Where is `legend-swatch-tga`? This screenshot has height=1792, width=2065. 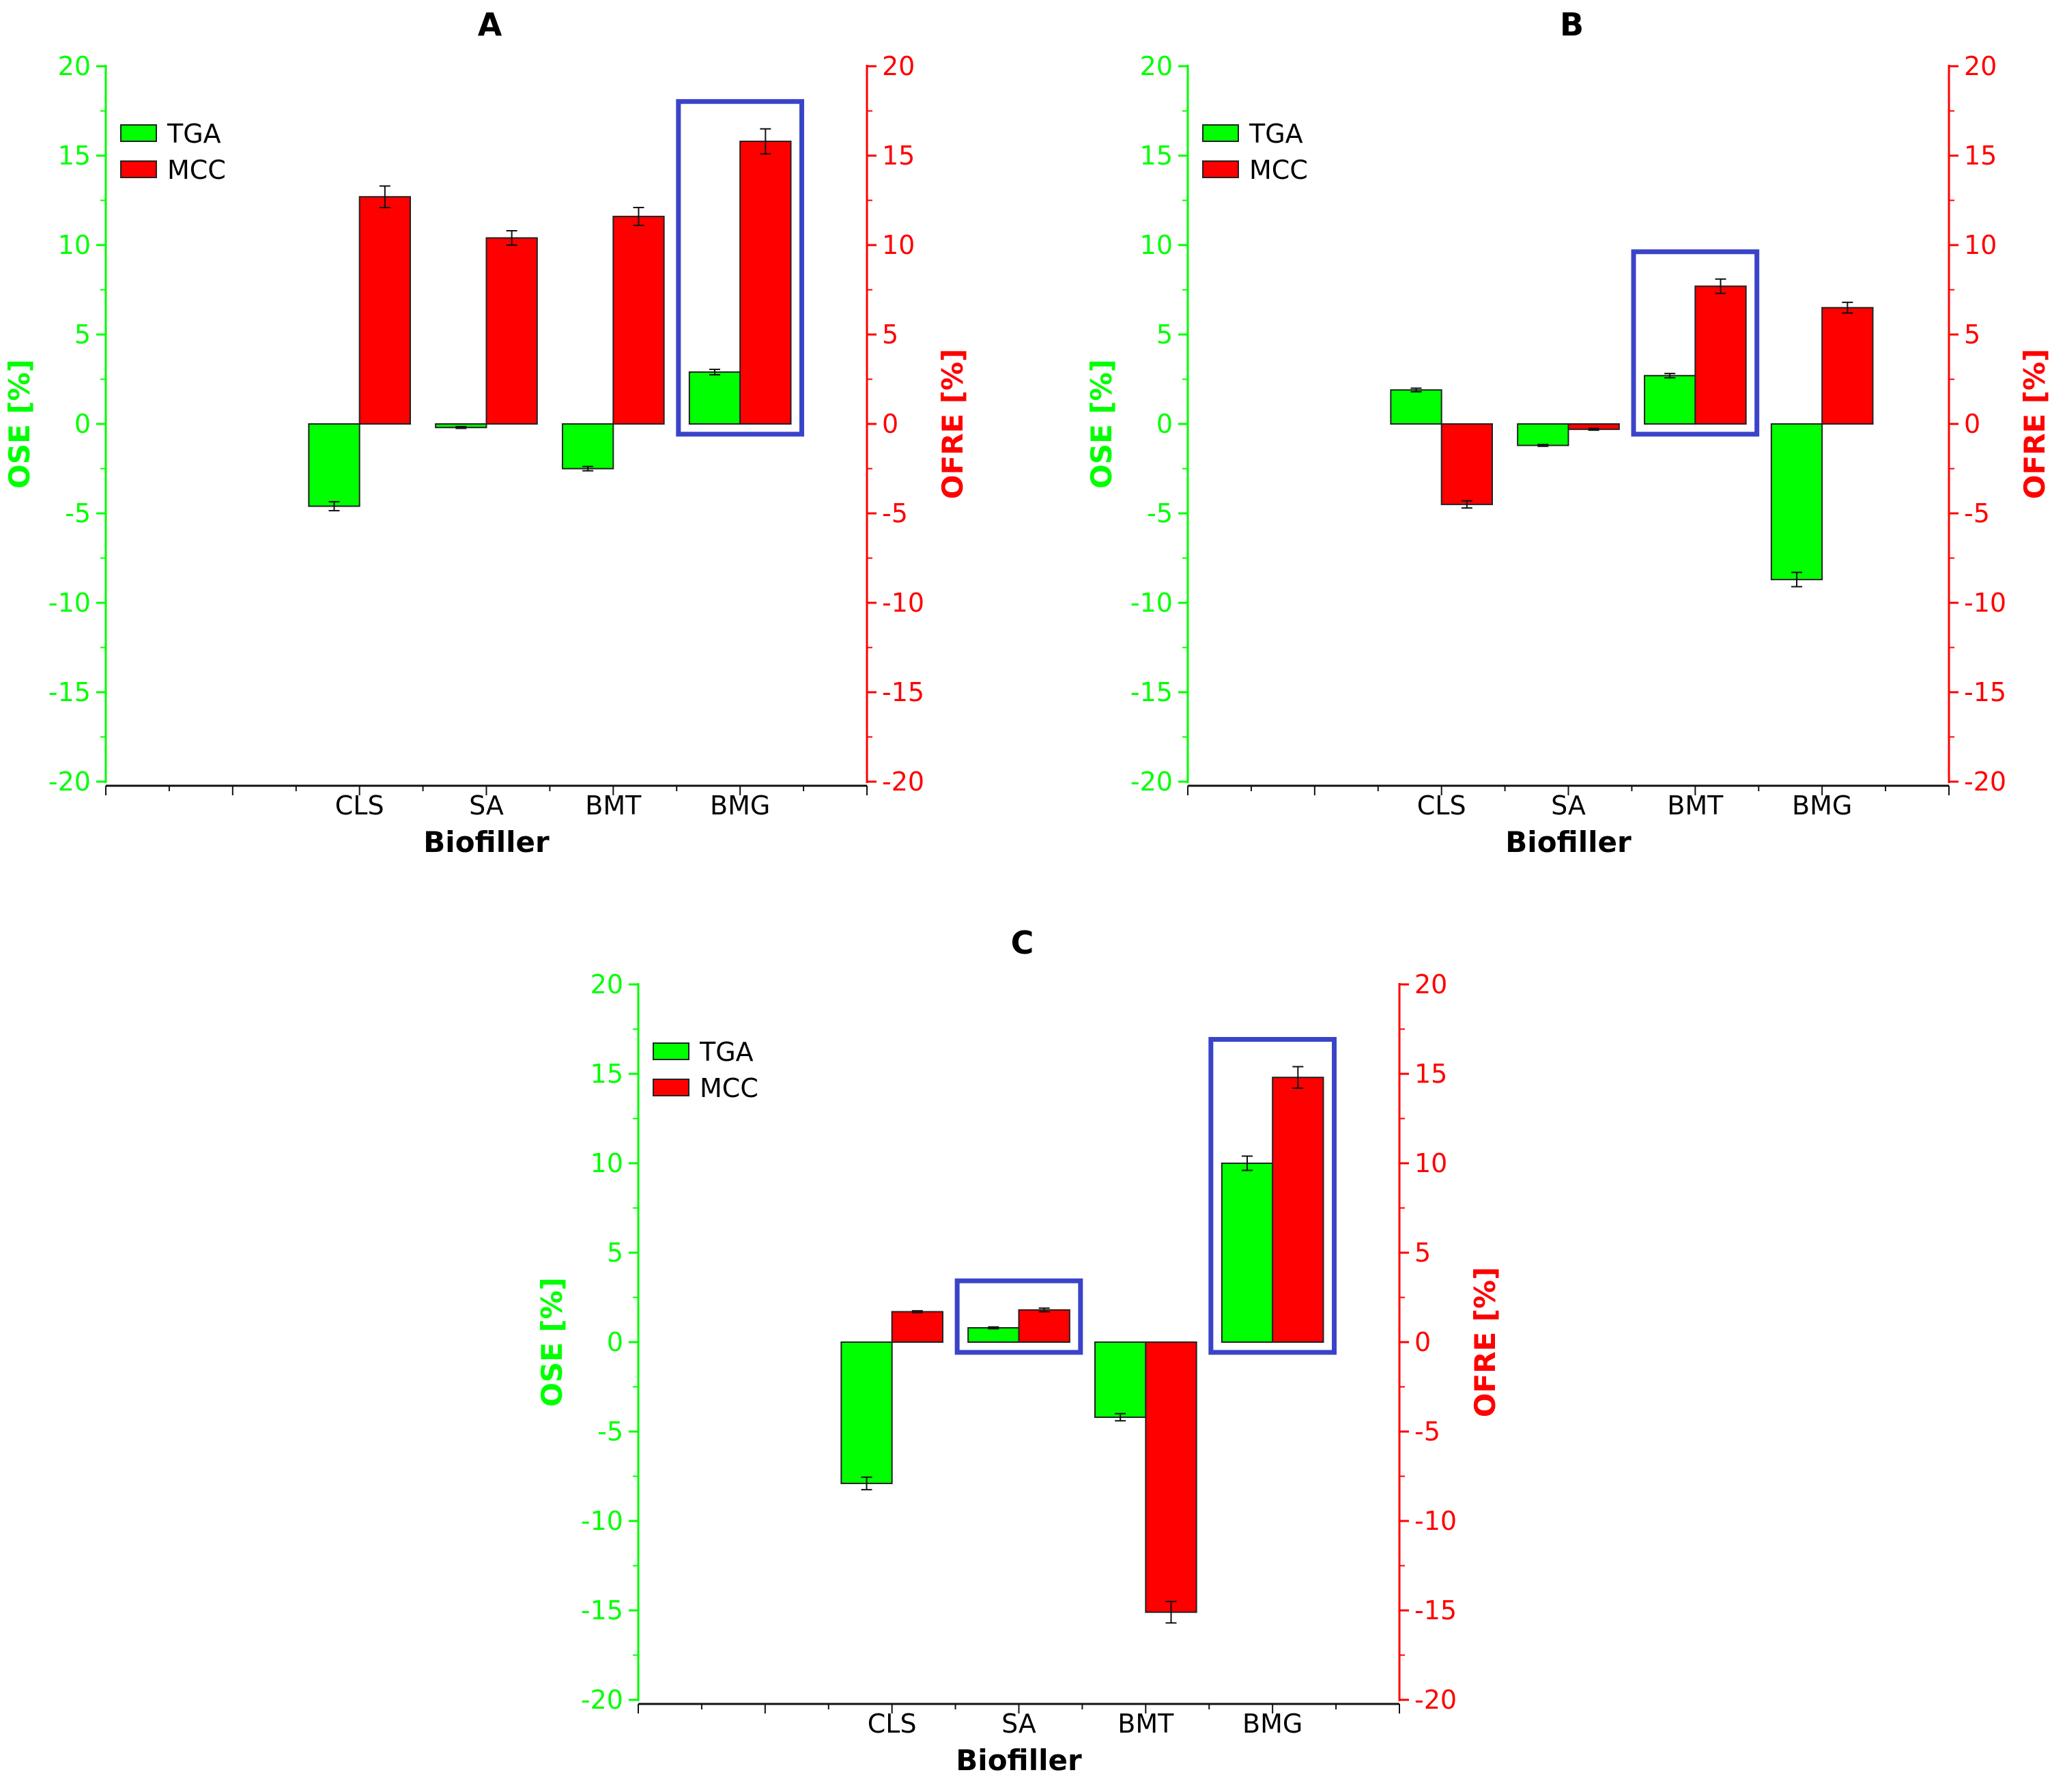
legend-swatch-tga is located at coordinates (138, 133).